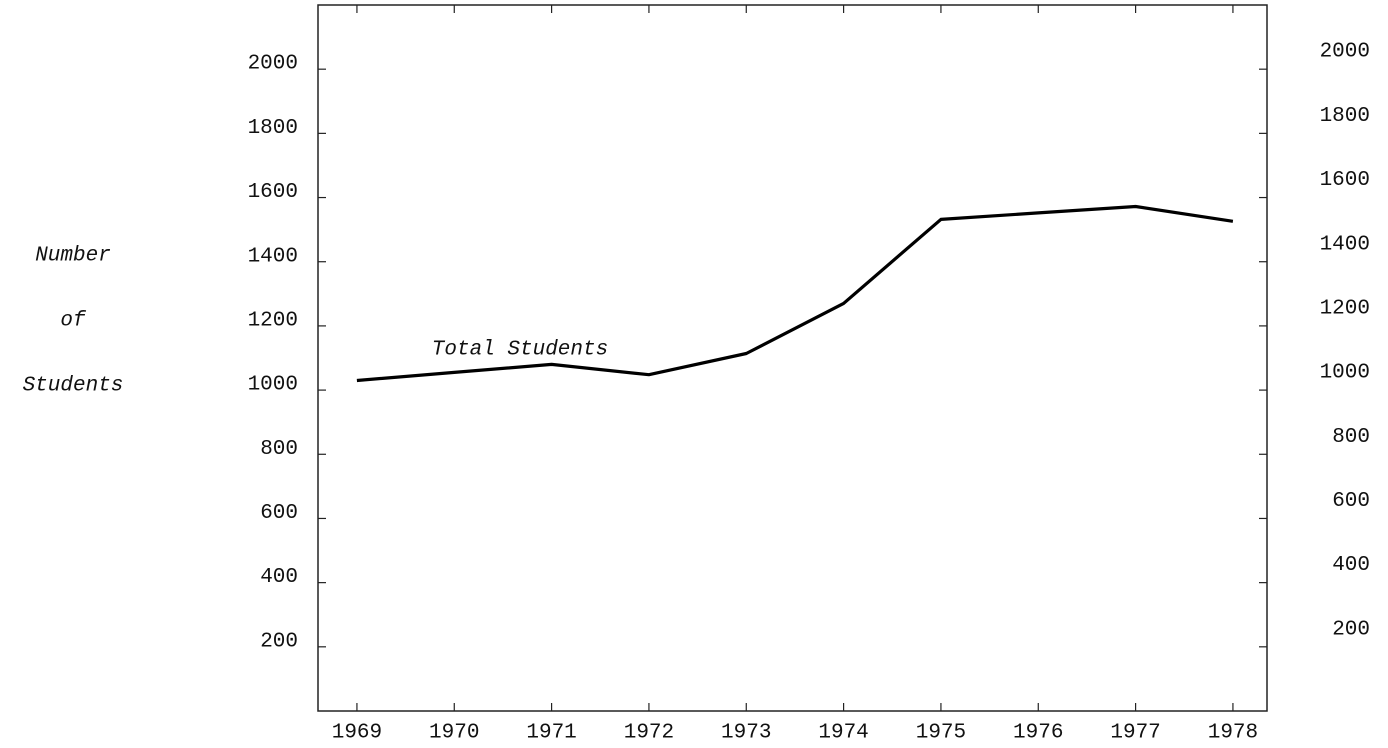 This screenshot has width=1388, height=748. Describe the element at coordinates (279, 513) in the screenshot. I see `y-tick-label: 600` at that location.